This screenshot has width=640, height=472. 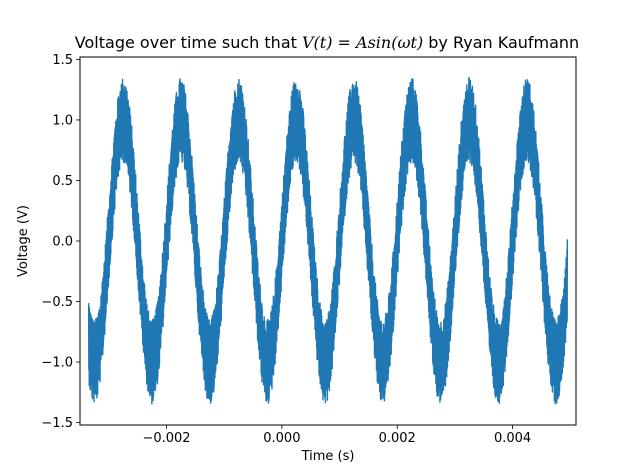 I want to click on y-tick-label: −0.5, so click(x=57, y=302).